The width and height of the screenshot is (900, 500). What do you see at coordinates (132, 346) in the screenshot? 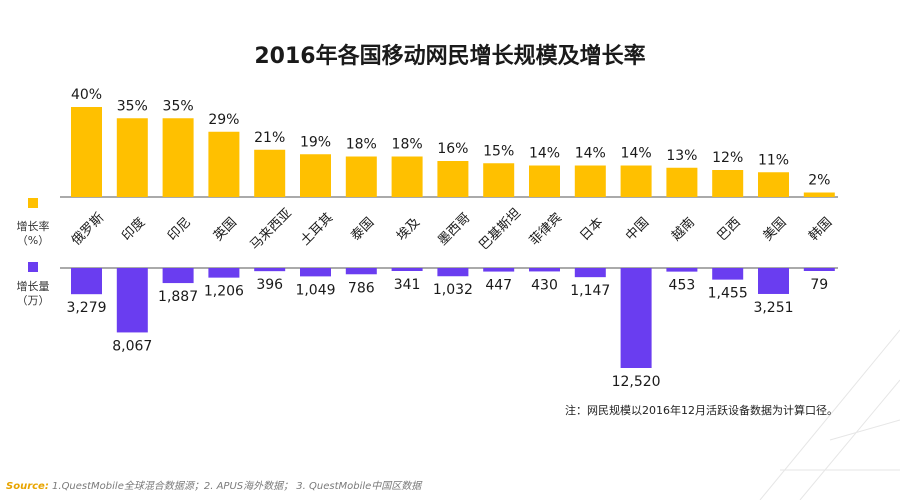
I see `volume-label: 8,067` at bounding box center [132, 346].